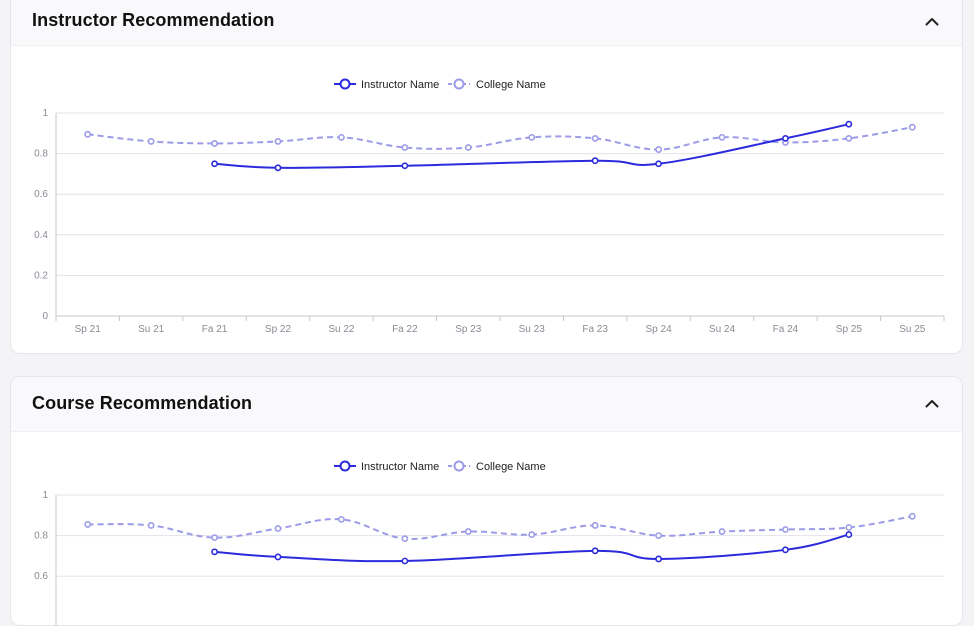  What do you see at coordinates (45, 316) in the screenshot?
I see `y-tick-label: 0` at bounding box center [45, 316].